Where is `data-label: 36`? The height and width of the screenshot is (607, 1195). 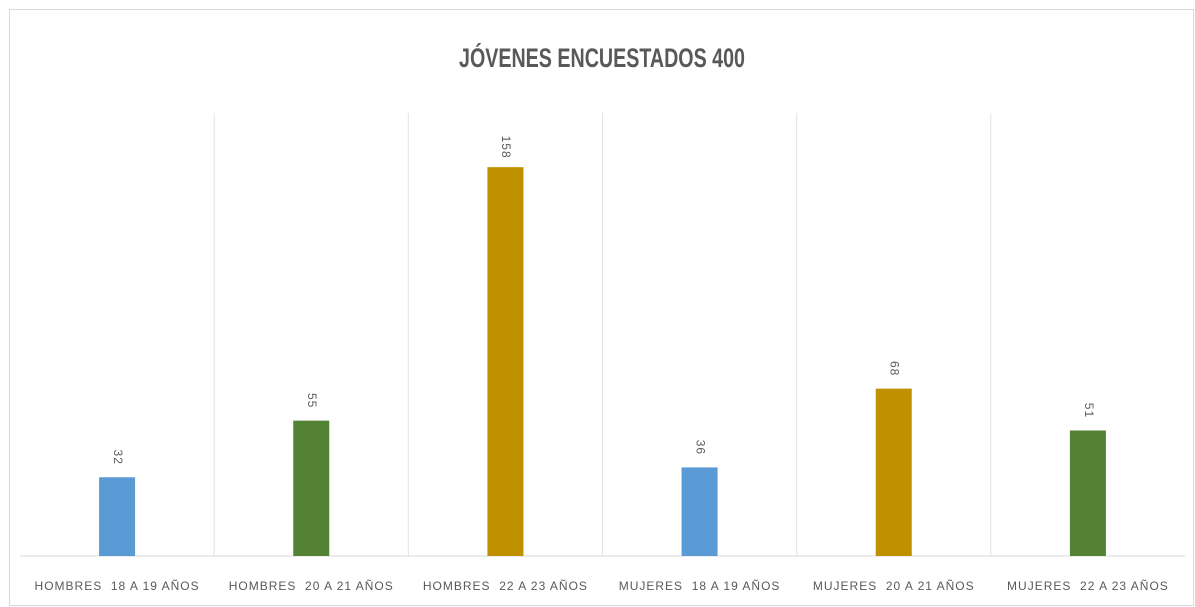 data-label: 36 is located at coordinates (700, 447).